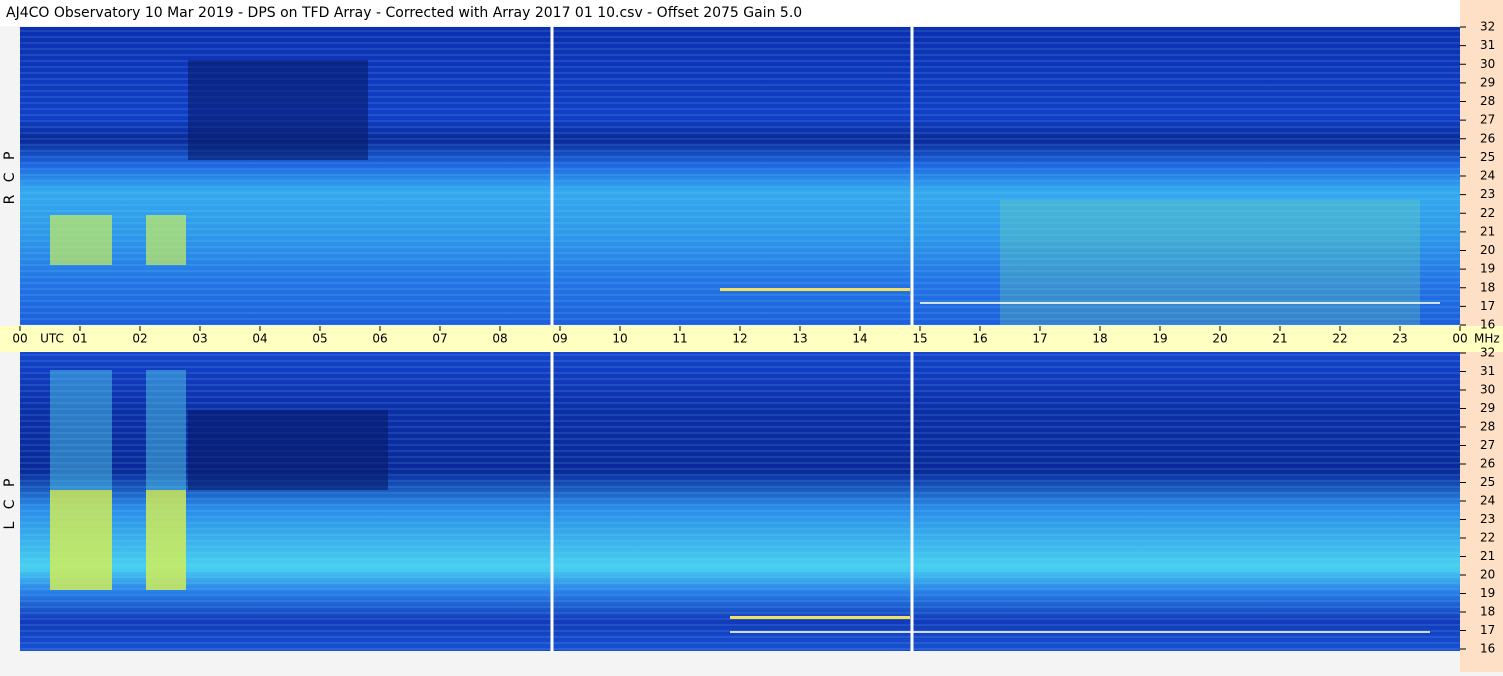 The image size is (1503, 676). What do you see at coordinates (799, 339) in the screenshot?
I see `x-tick-label: 13` at bounding box center [799, 339].